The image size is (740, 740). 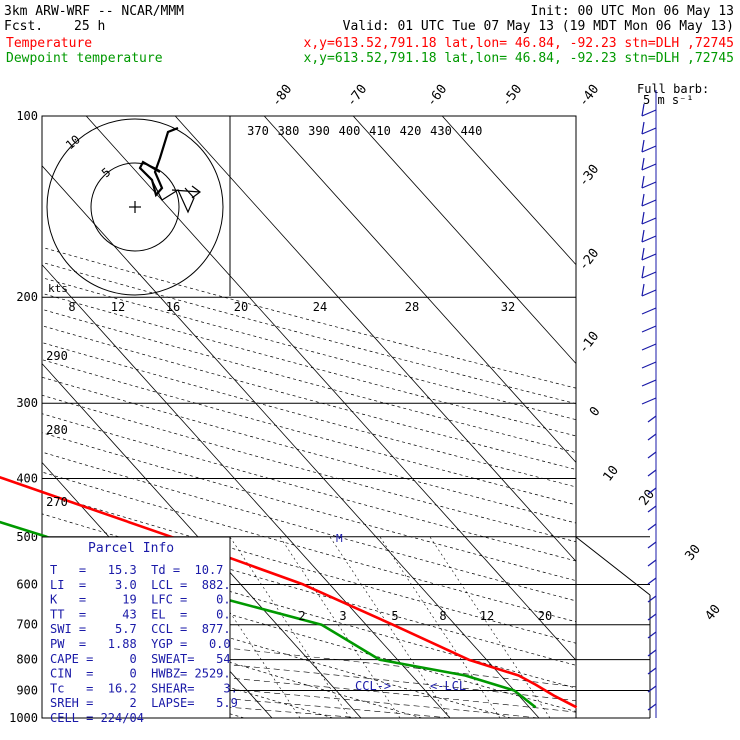 I want to click on storm-motion-arrow, so click(x=186, y=192).